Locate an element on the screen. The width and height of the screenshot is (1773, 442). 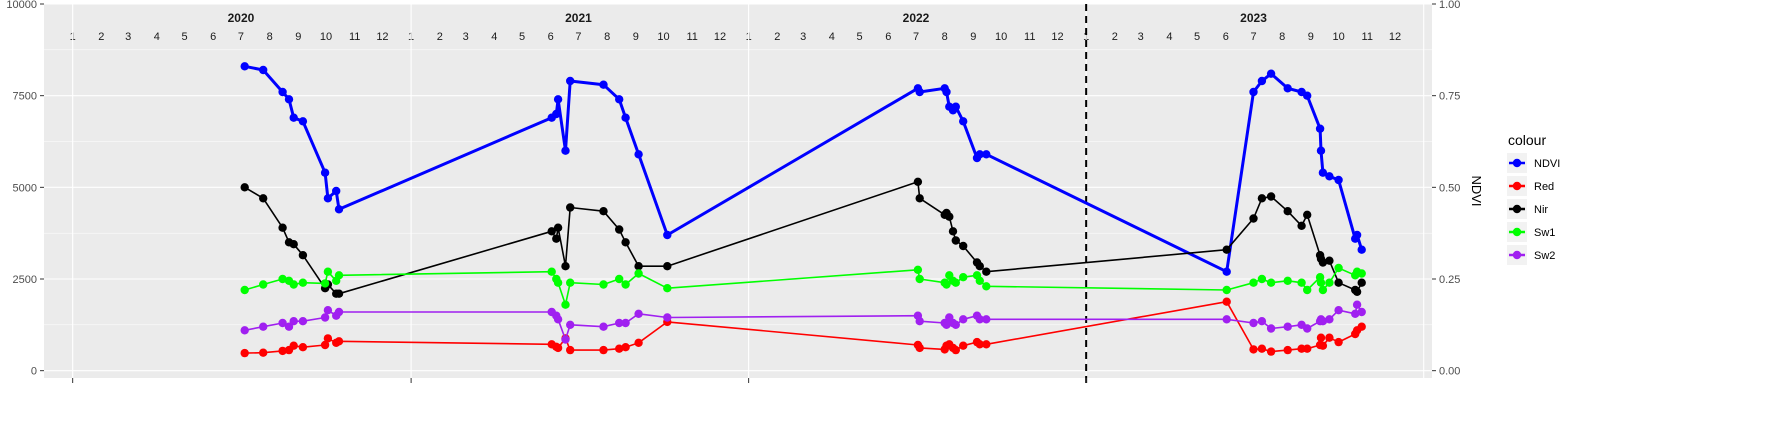
legend-item-sw2: Sw2 is located at coordinates (1531, 255).